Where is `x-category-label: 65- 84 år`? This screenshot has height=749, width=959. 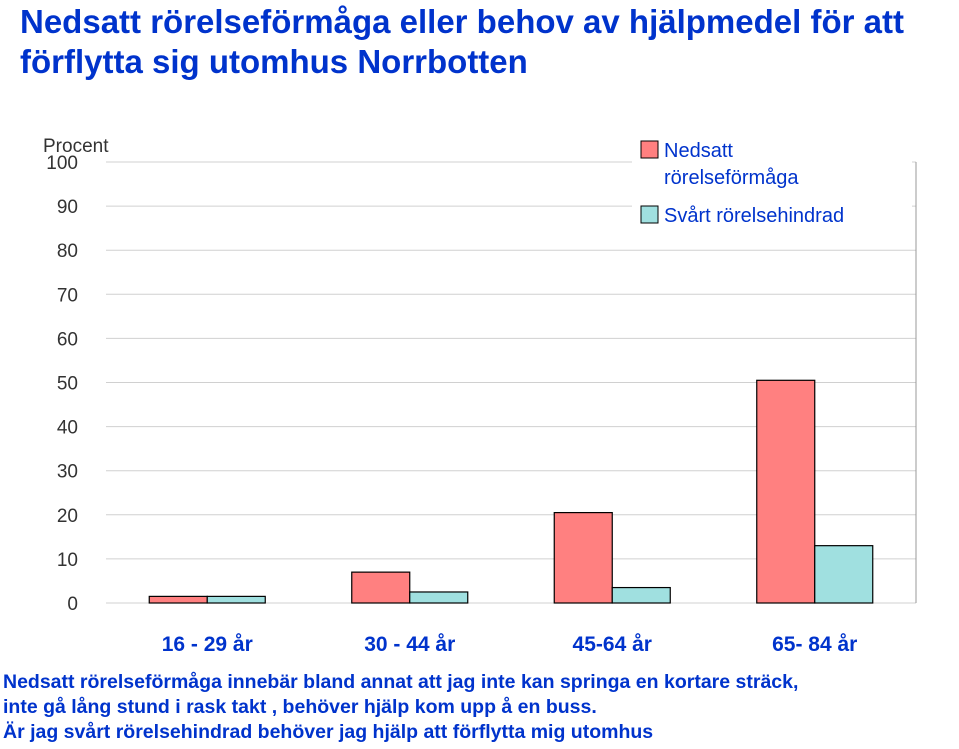 x-category-label: 65- 84 år is located at coordinates (814, 644).